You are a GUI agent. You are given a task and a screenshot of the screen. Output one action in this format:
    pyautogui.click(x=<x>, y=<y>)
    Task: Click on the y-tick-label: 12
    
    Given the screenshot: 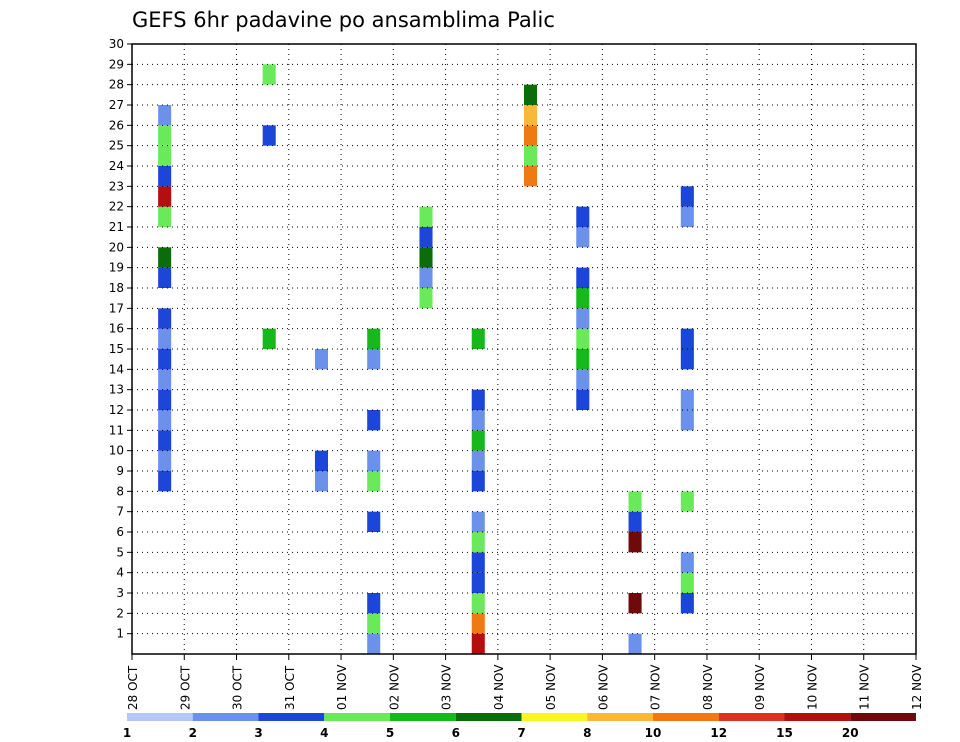 What is the action you would take?
    pyautogui.click(x=116, y=410)
    